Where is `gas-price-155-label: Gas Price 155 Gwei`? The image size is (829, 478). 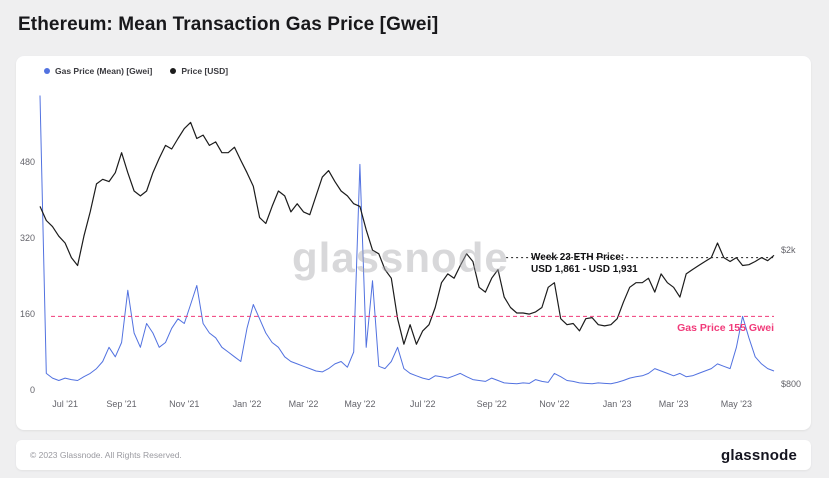 gas-price-155-label: Gas Price 155 Gwei is located at coordinates (725, 328).